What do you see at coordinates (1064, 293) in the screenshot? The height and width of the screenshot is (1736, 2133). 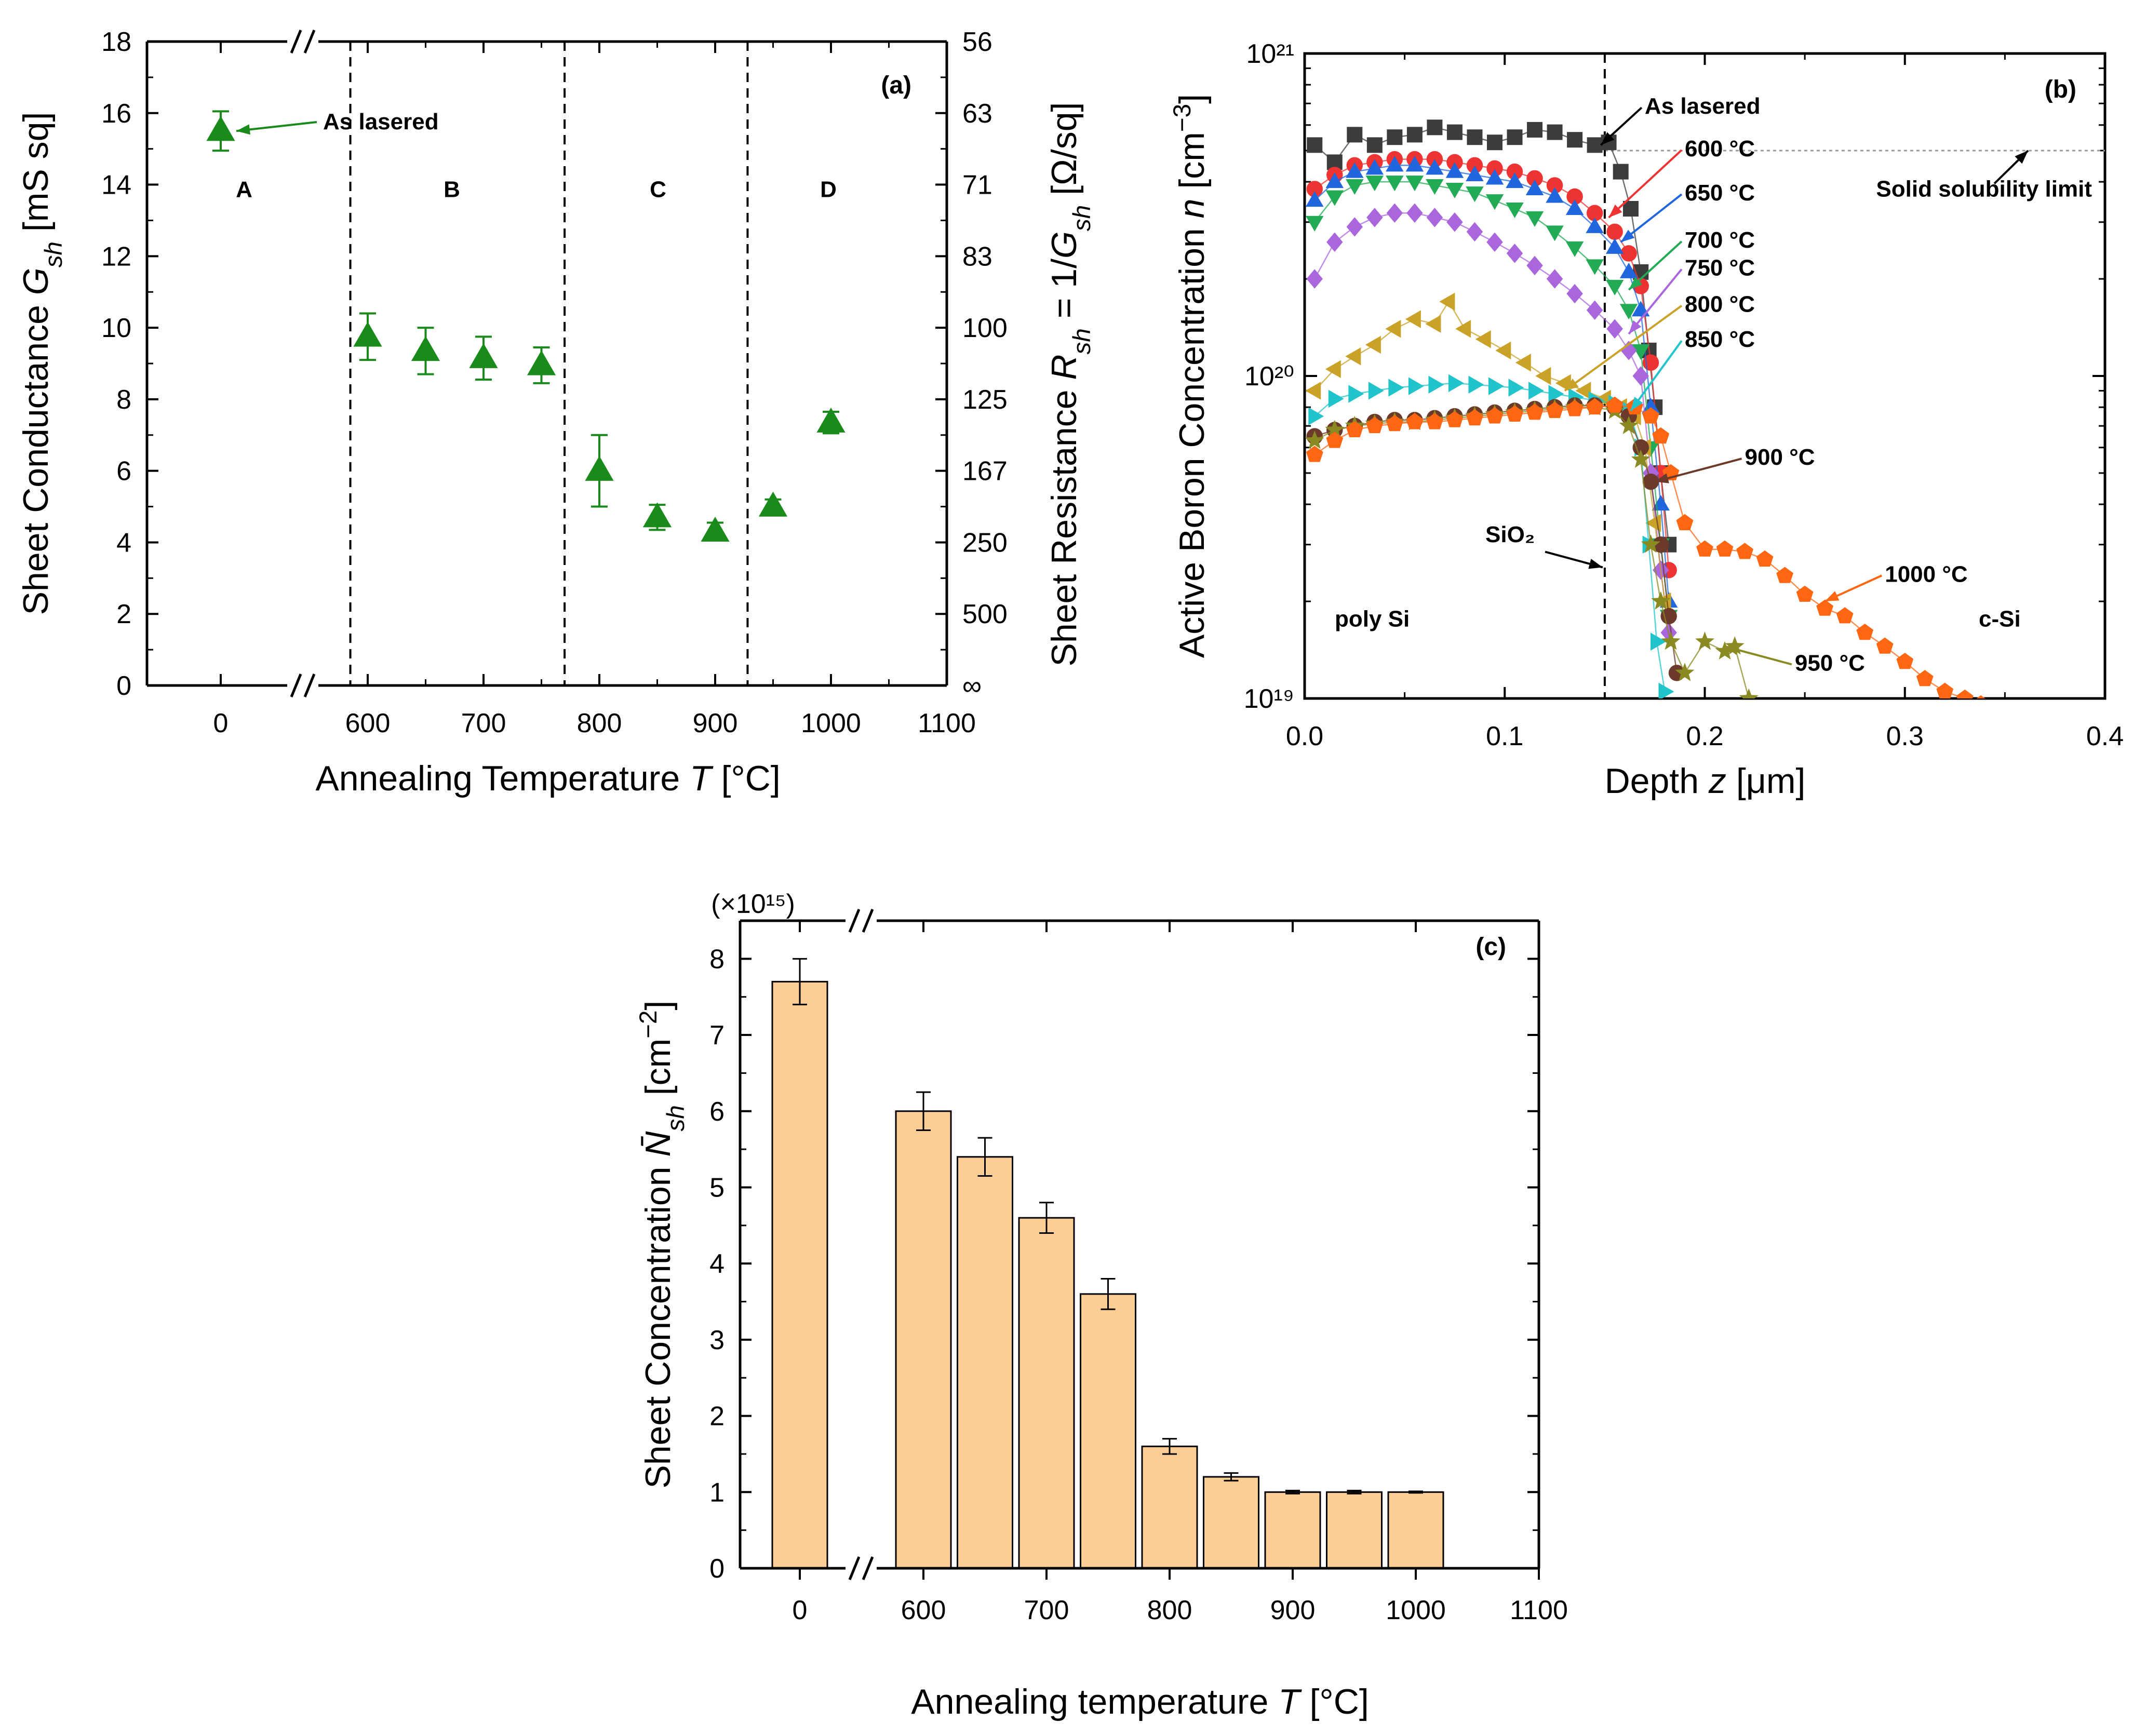 I see `y2-axis-label-part: = 1/` at bounding box center [1064, 293].